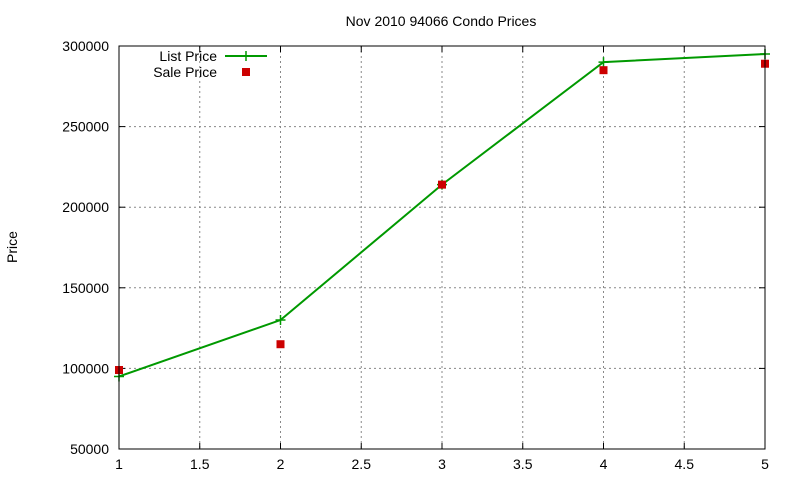  I want to click on x-tick-label: 5, so click(765, 464).